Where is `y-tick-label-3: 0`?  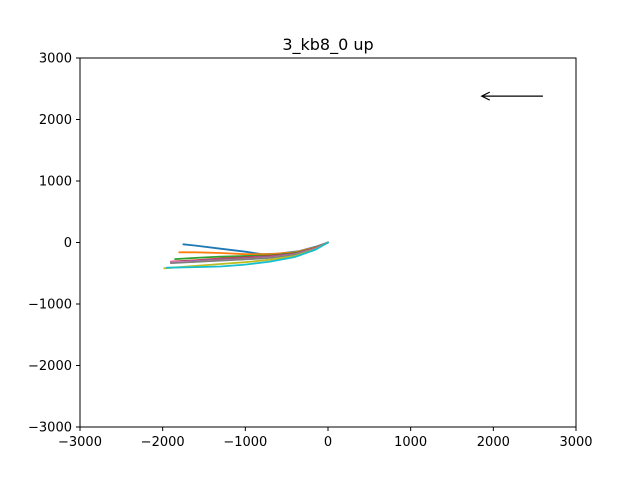
y-tick-label-3: 0 is located at coordinates (68, 243).